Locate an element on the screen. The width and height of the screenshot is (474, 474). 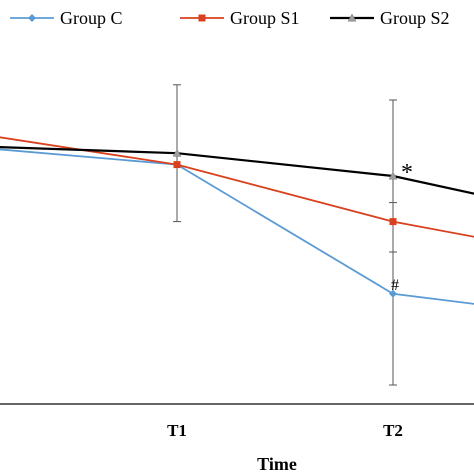
point-group-c-t2 is located at coordinates (393, 293).